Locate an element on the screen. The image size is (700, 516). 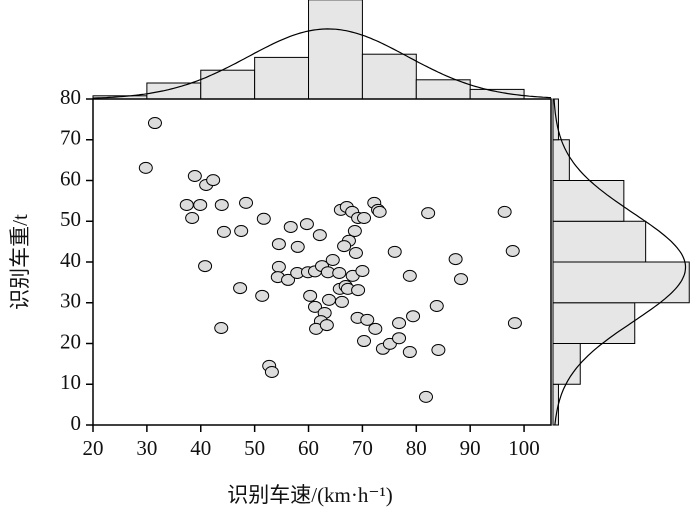
y-tick-label: 30 is located at coordinates (70, 301).